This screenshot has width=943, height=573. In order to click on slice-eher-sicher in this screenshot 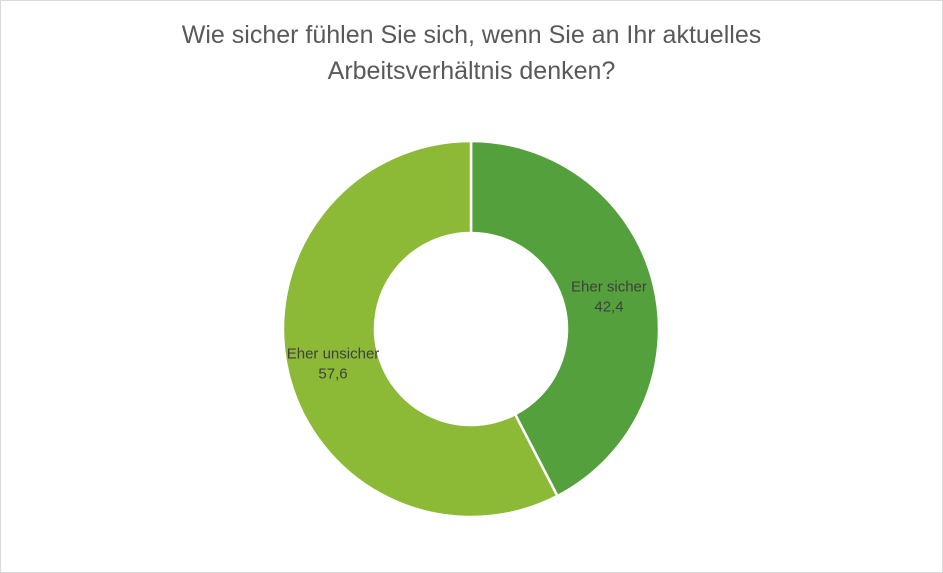, I will do `click(565, 318)`.